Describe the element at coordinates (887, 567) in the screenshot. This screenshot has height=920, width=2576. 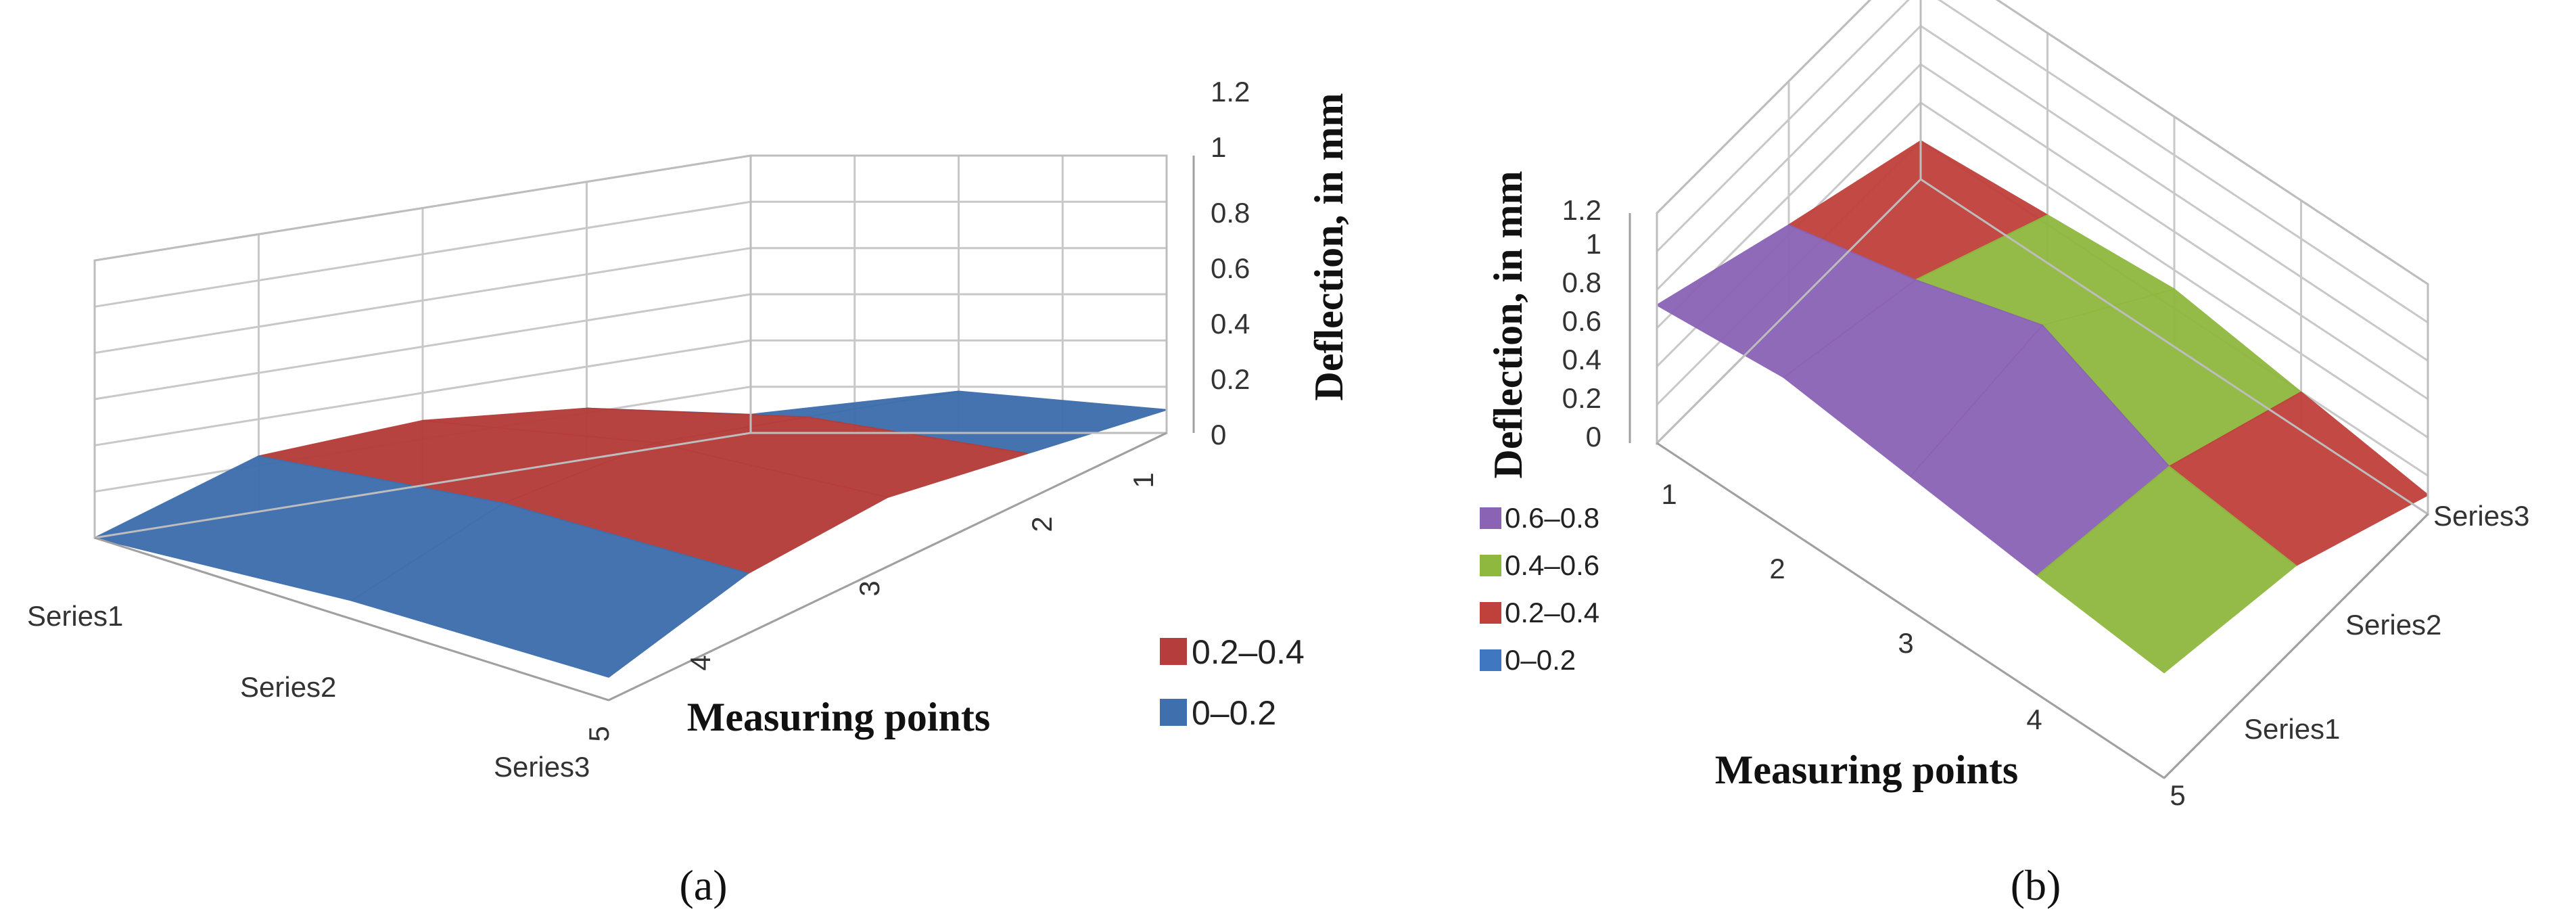
I see `chart-a-x-axis` at that location.